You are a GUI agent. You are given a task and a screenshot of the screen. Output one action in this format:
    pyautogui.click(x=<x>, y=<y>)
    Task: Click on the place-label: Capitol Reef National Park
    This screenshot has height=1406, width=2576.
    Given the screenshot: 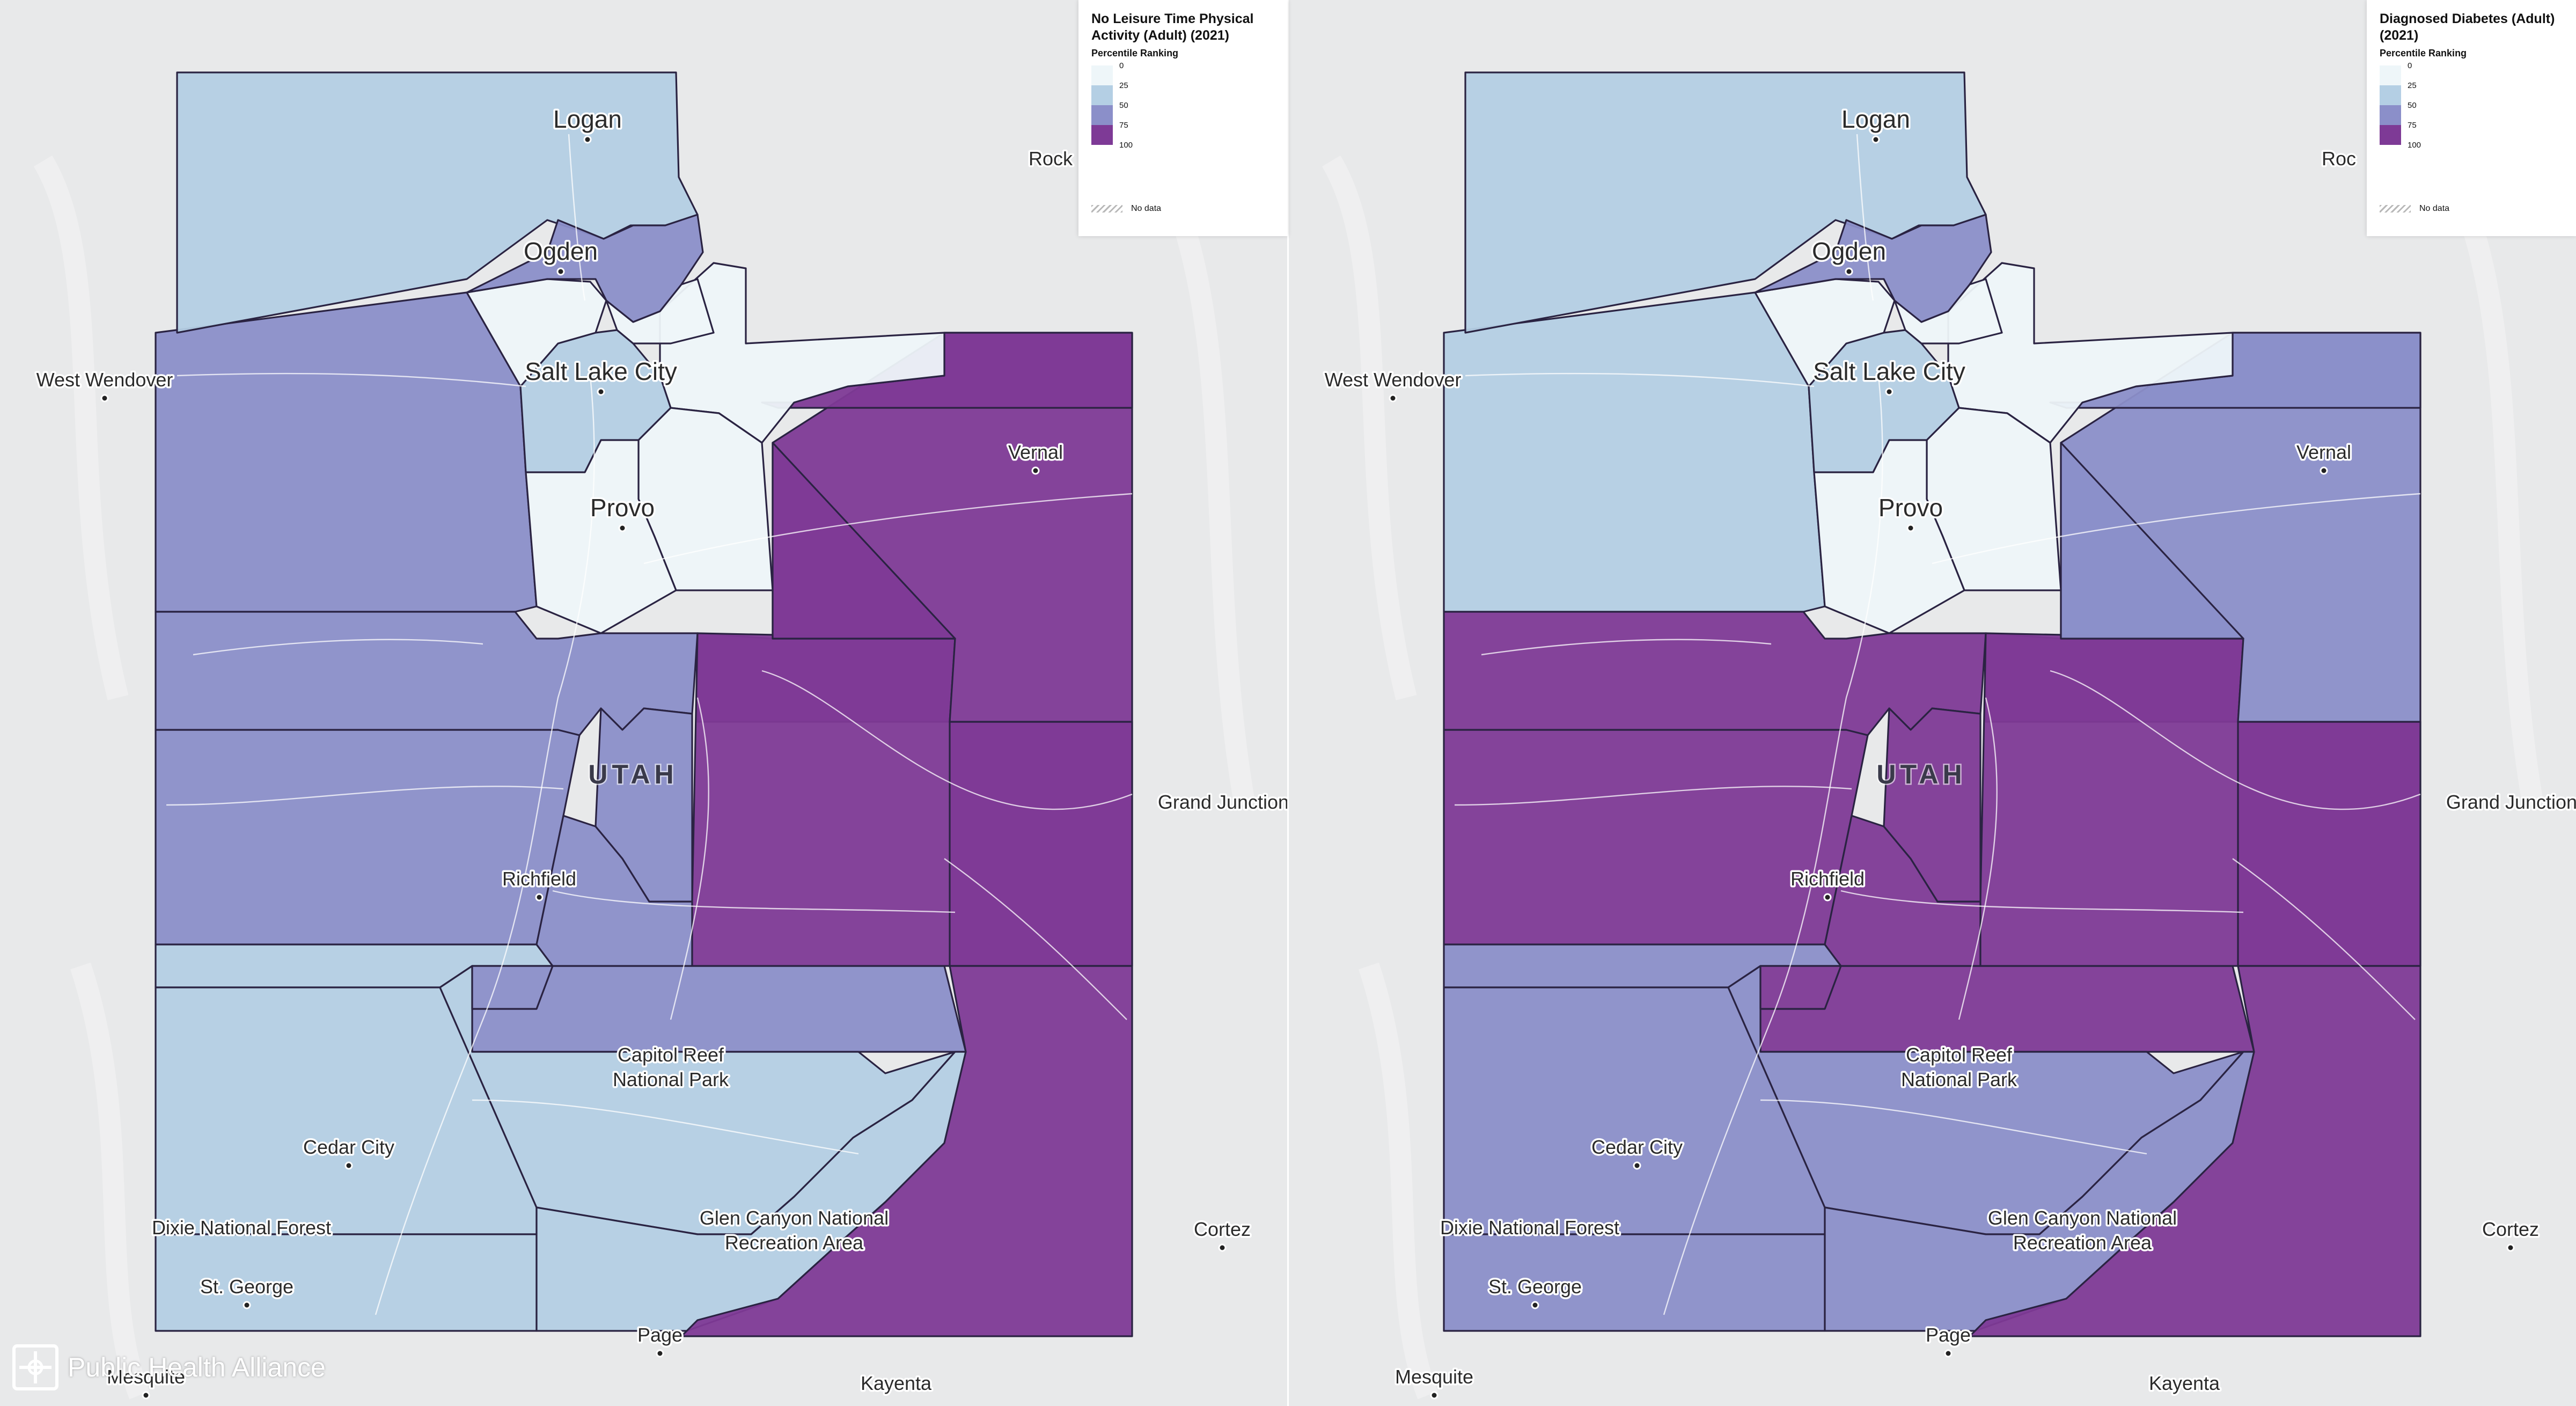 What is the action you would take?
    pyautogui.click(x=671, y=1067)
    